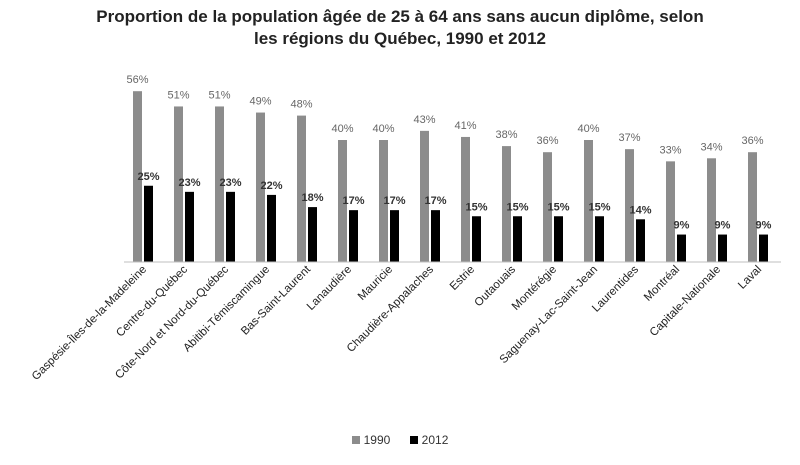  I want to click on legend-swatch-1990, so click(355, 440).